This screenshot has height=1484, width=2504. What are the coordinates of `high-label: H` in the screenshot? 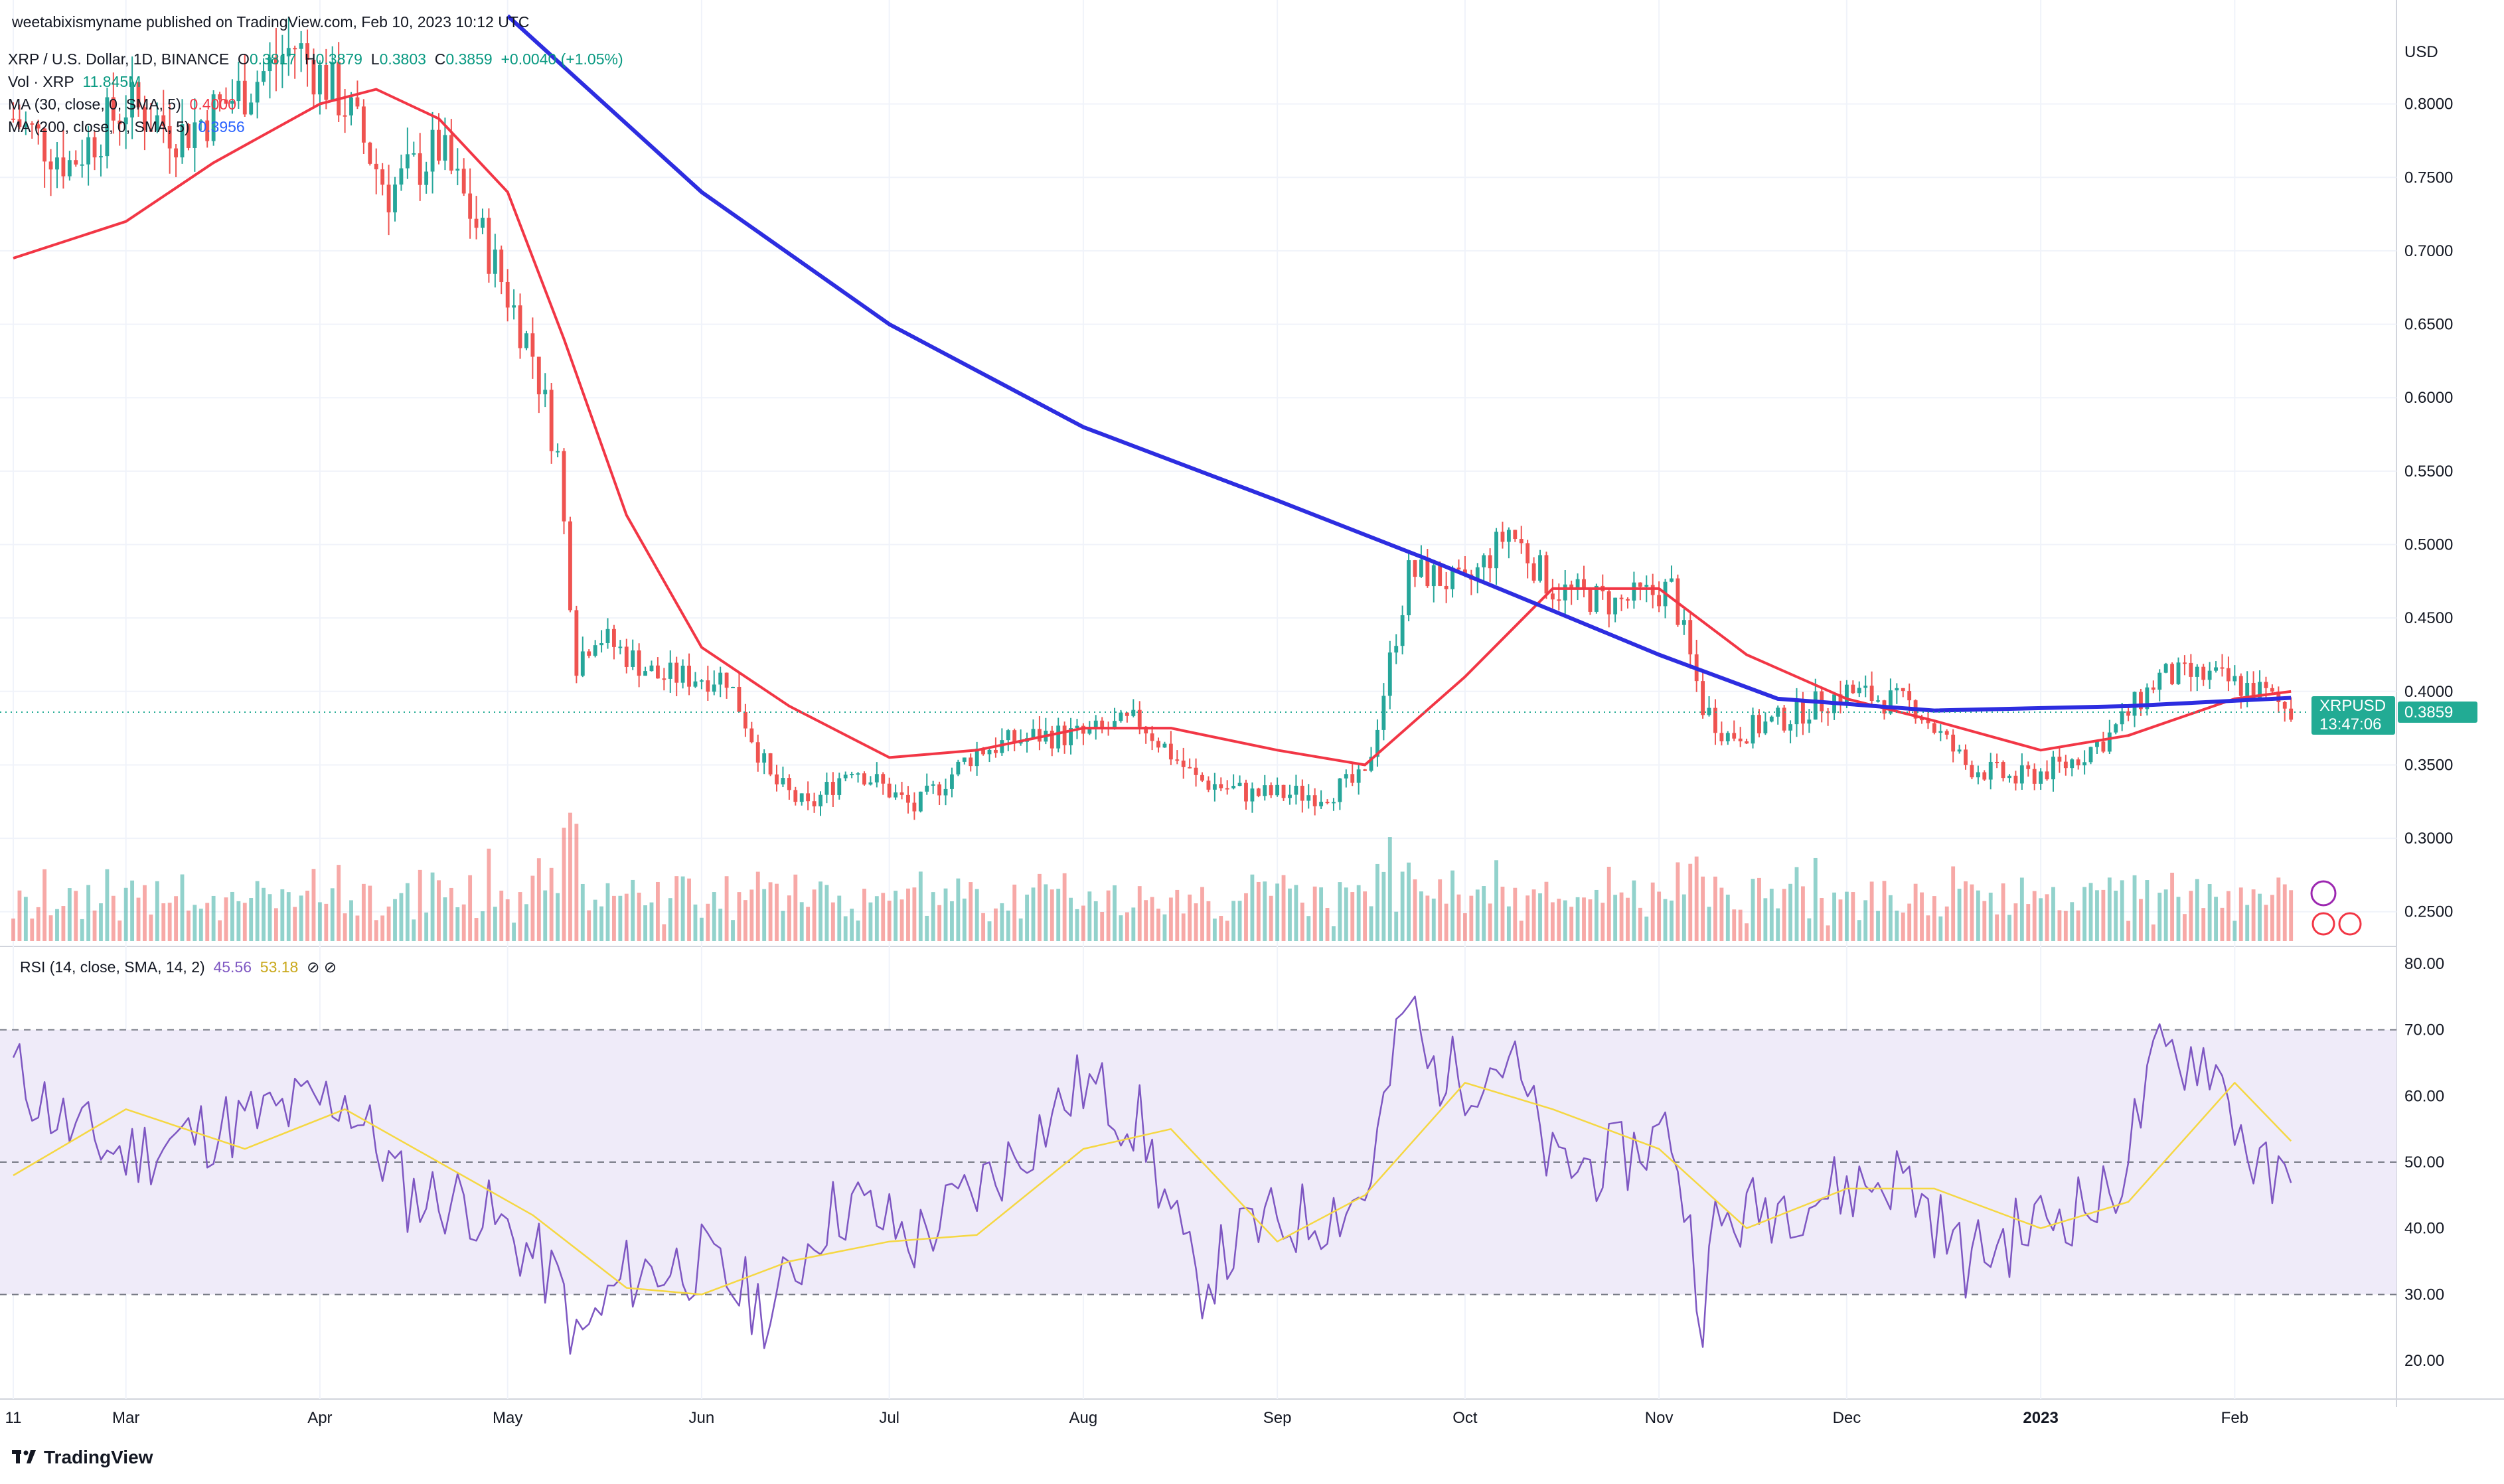 It's located at (310, 59).